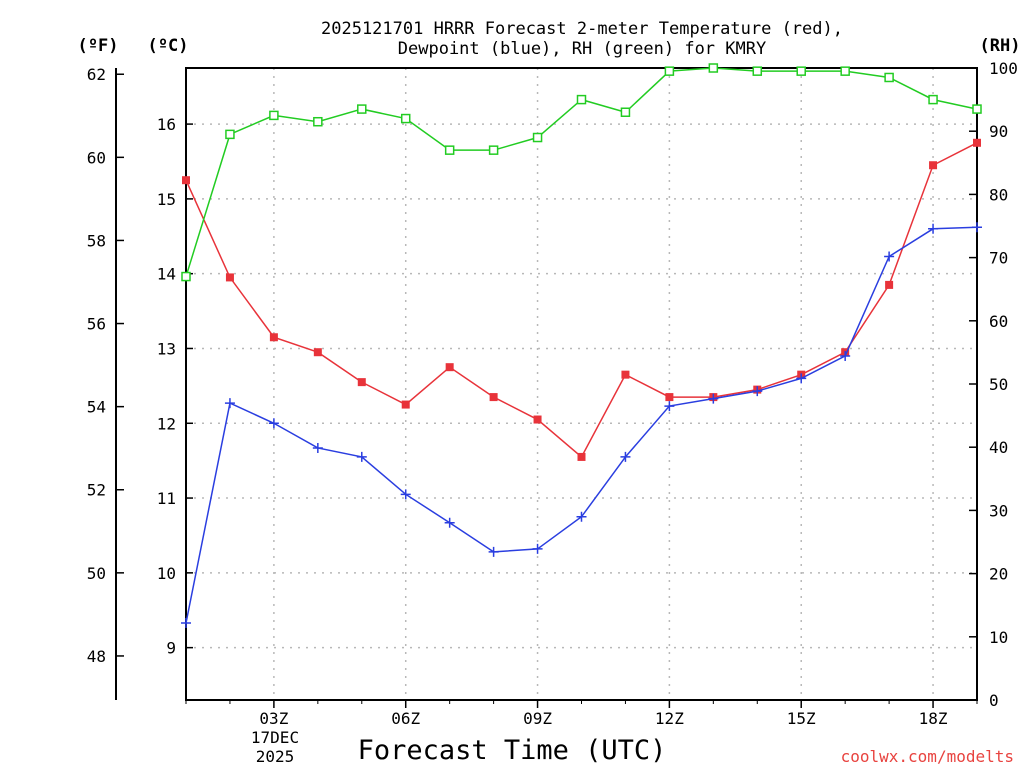  Describe the element at coordinates (998, 131) in the screenshot. I see `rh-tick-label: 90` at that location.